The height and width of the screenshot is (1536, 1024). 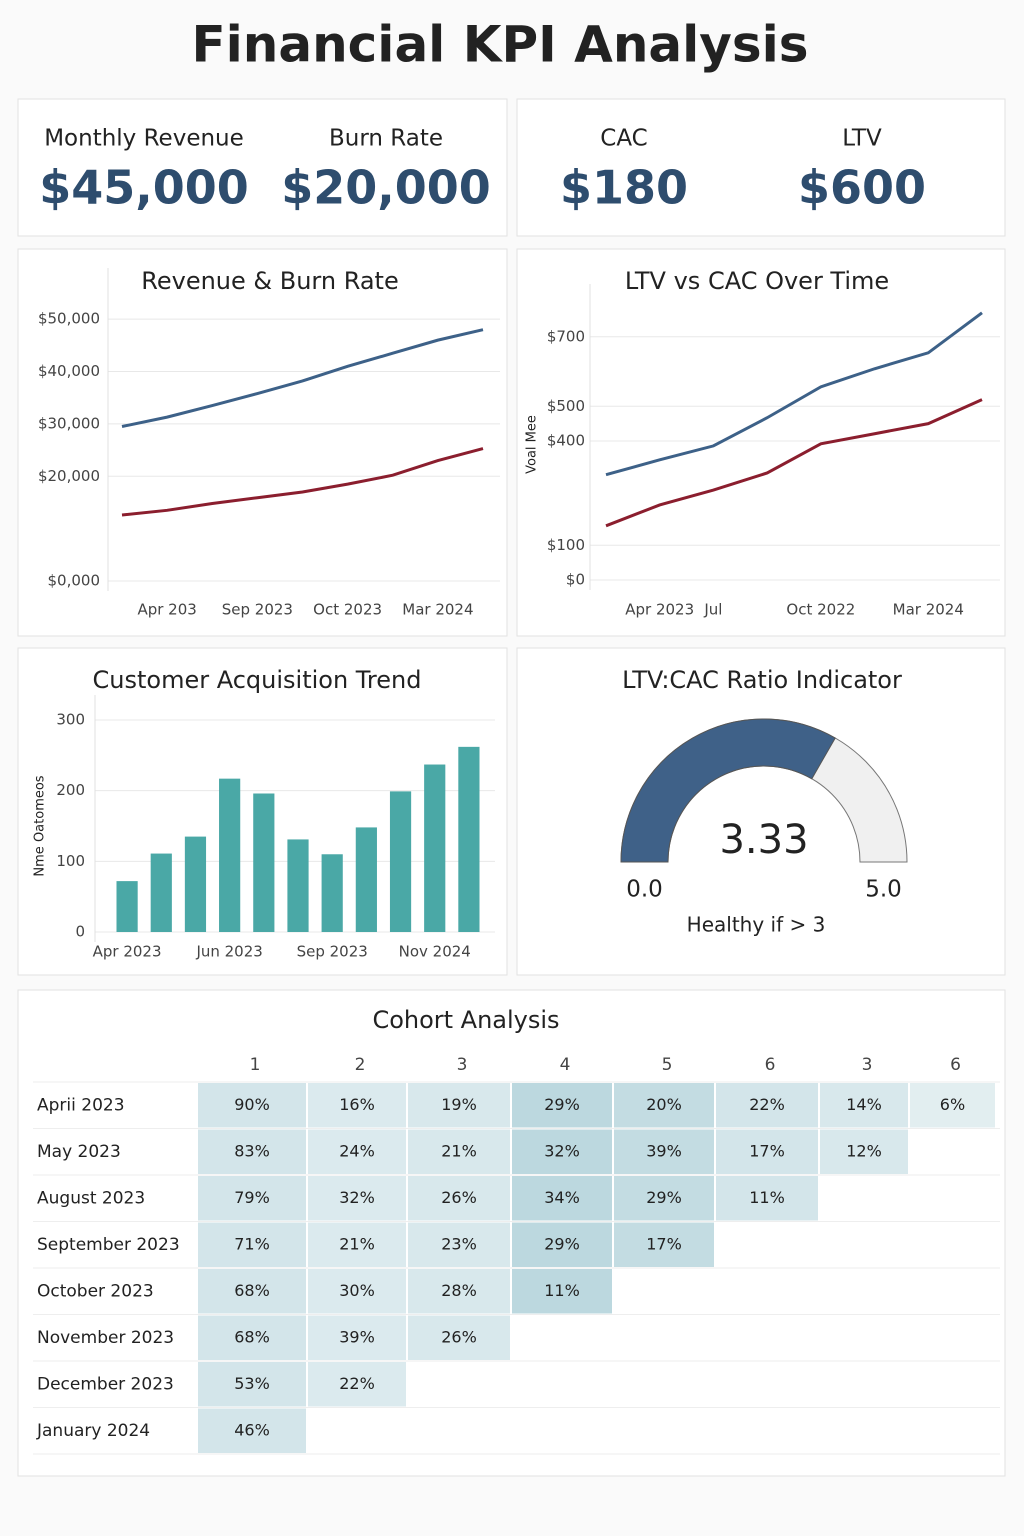 I want to click on page-title: Financial KPI Analysis, so click(x=499, y=45).